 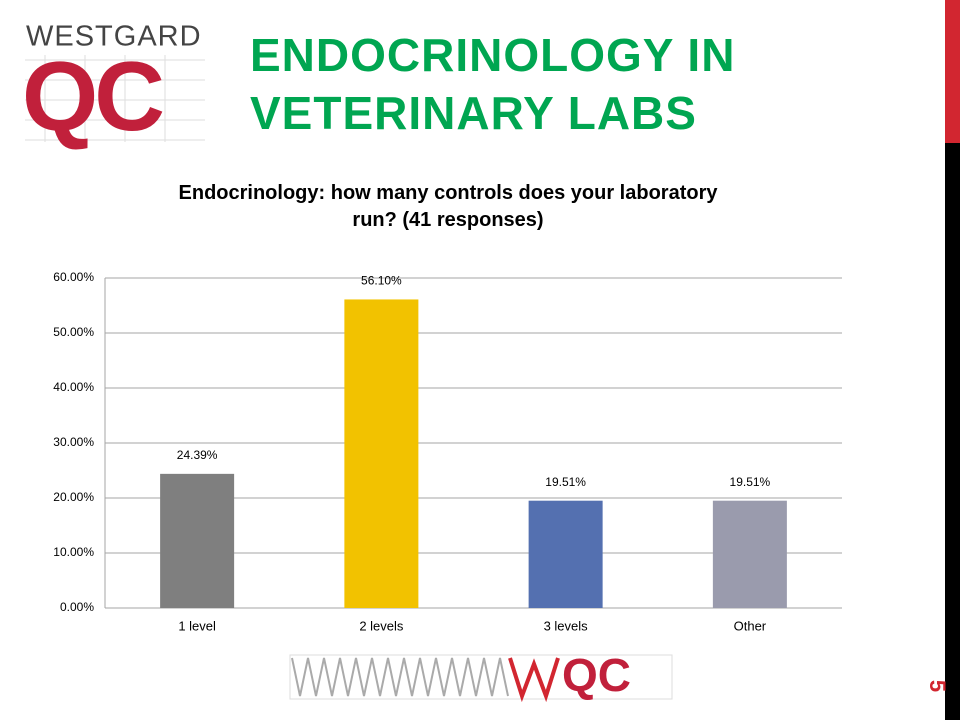 What do you see at coordinates (73, 442) in the screenshot?
I see `y-tick-label: 30.00%` at bounding box center [73, 442].